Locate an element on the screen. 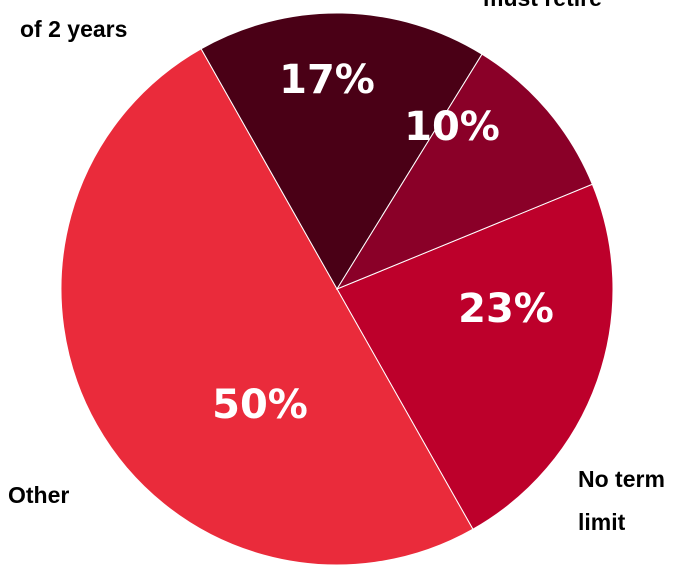  slice-value-label-17: 17% is located at coordinates (327, 80).